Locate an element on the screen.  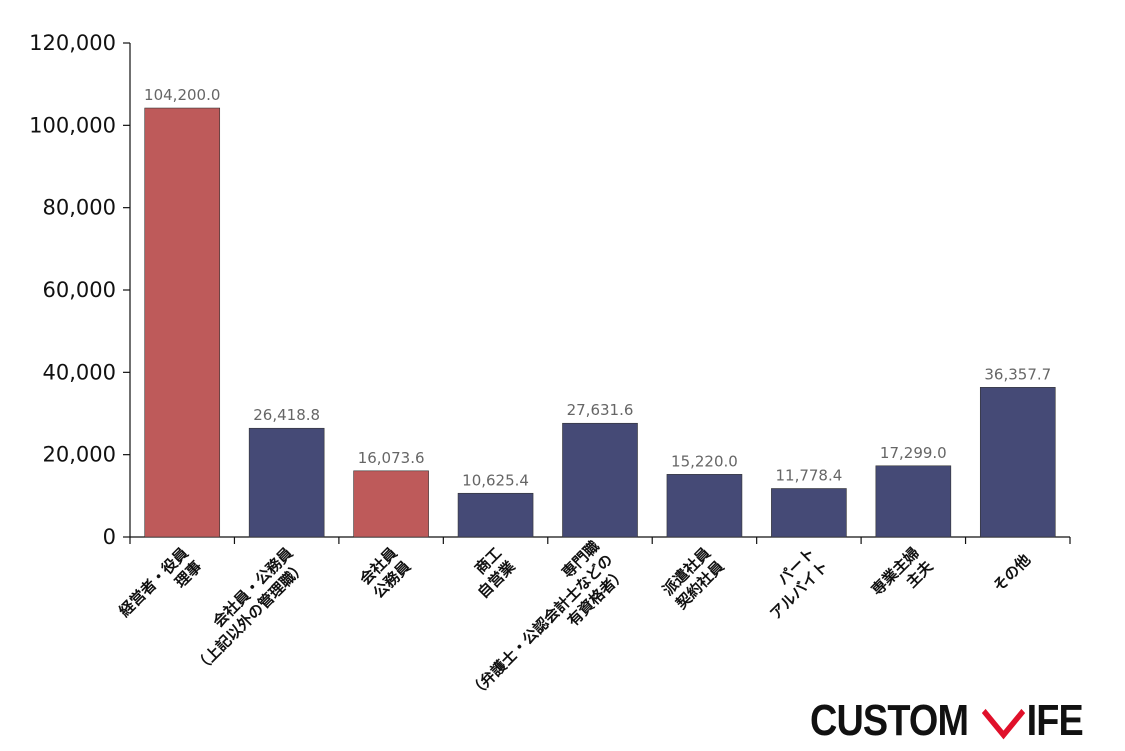
data-label: 11,778.4 is located at coordinates (808, 476).